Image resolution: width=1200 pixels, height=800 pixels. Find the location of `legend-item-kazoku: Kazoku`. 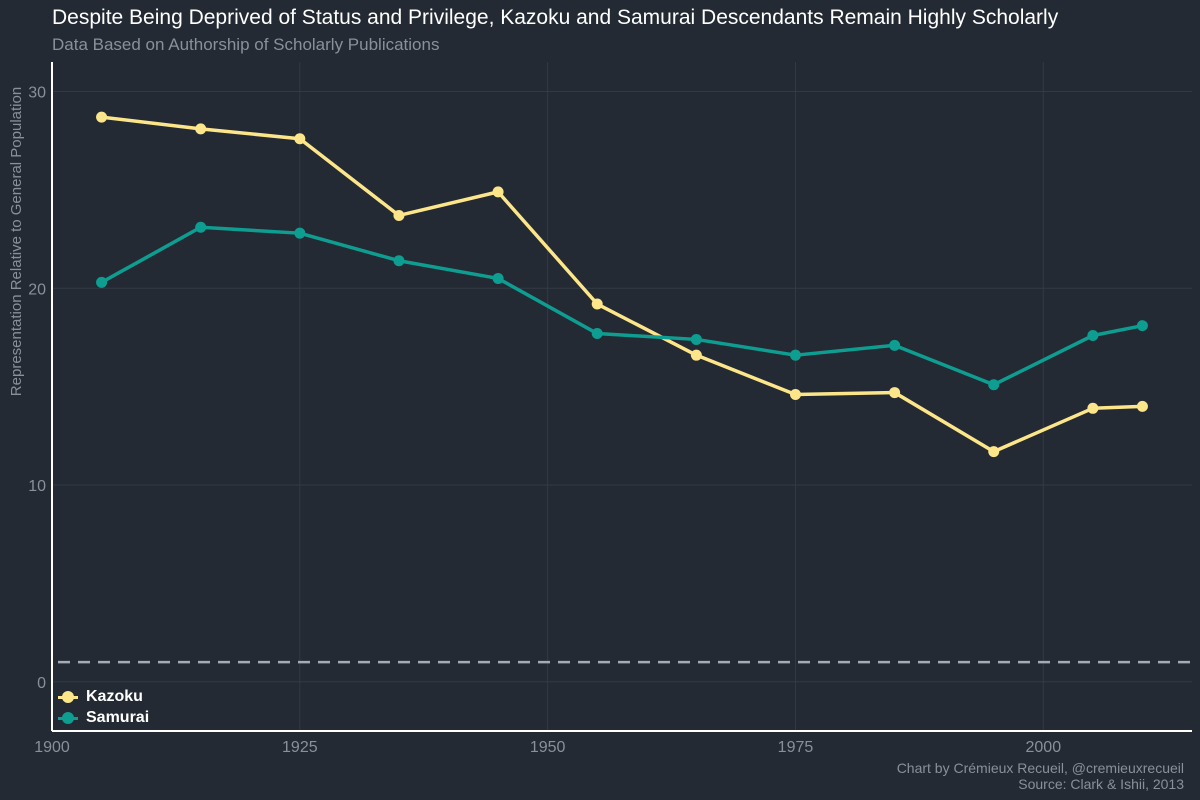

legend-item-kazoku: Kazoku is located at coordinates (103, 696).